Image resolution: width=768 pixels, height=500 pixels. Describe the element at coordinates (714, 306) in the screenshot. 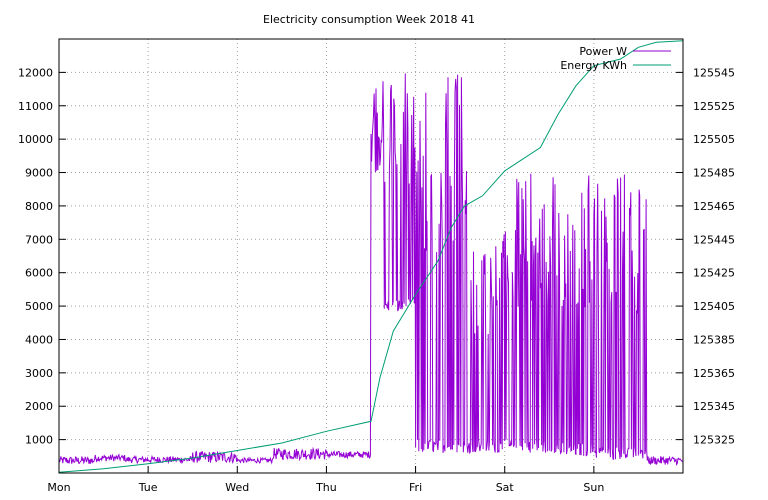

I see `y-right-tick-label: 125405` at that location.